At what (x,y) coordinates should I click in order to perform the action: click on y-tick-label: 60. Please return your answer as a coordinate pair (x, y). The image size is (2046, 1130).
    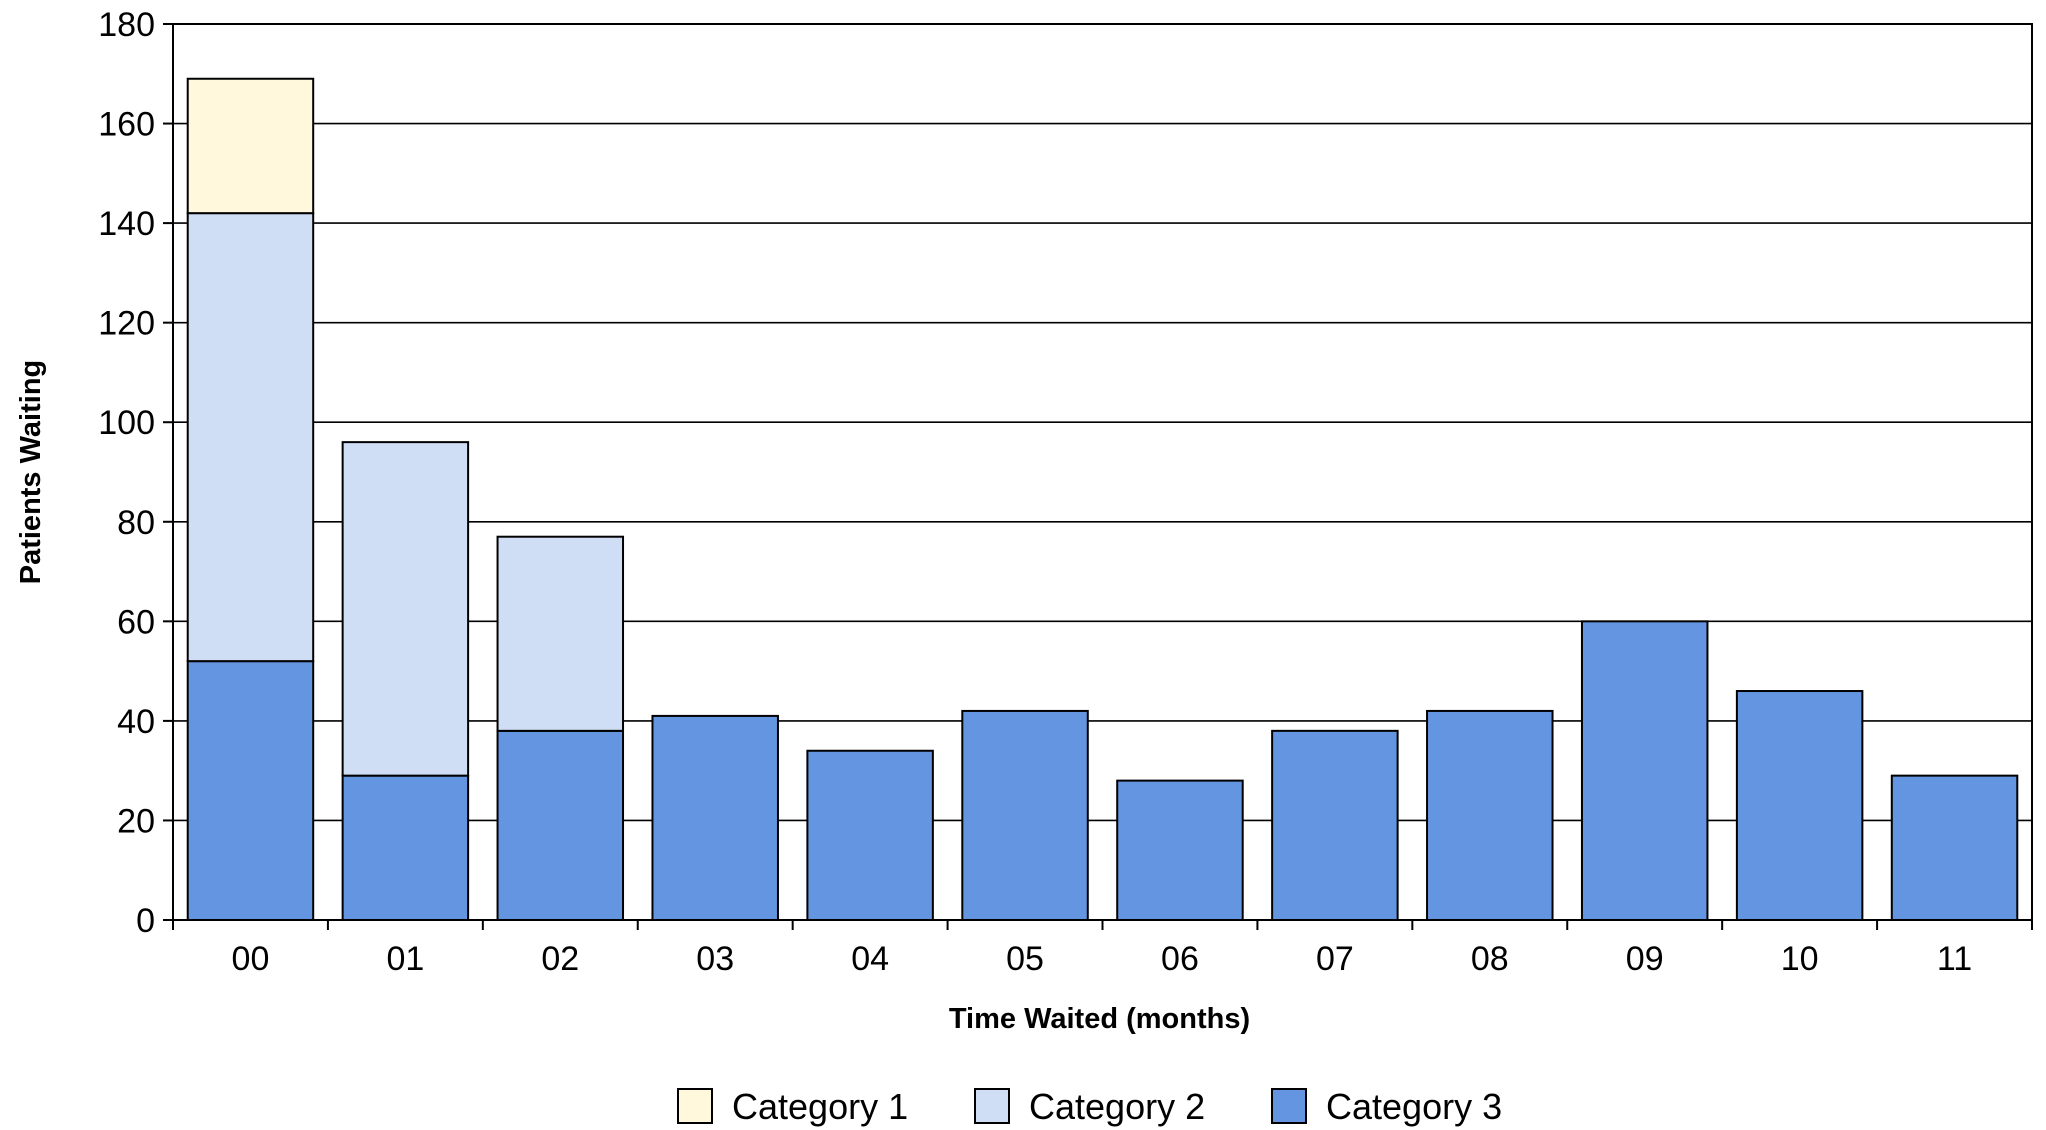
    Looking at the image, I should click on (136, 622).